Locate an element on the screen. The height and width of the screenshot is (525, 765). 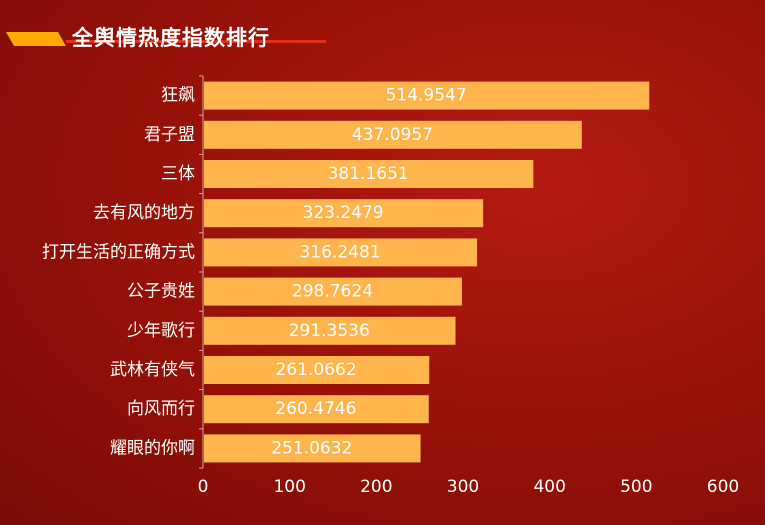
x-tick-label: 100 is located at coordinates (289, 487).